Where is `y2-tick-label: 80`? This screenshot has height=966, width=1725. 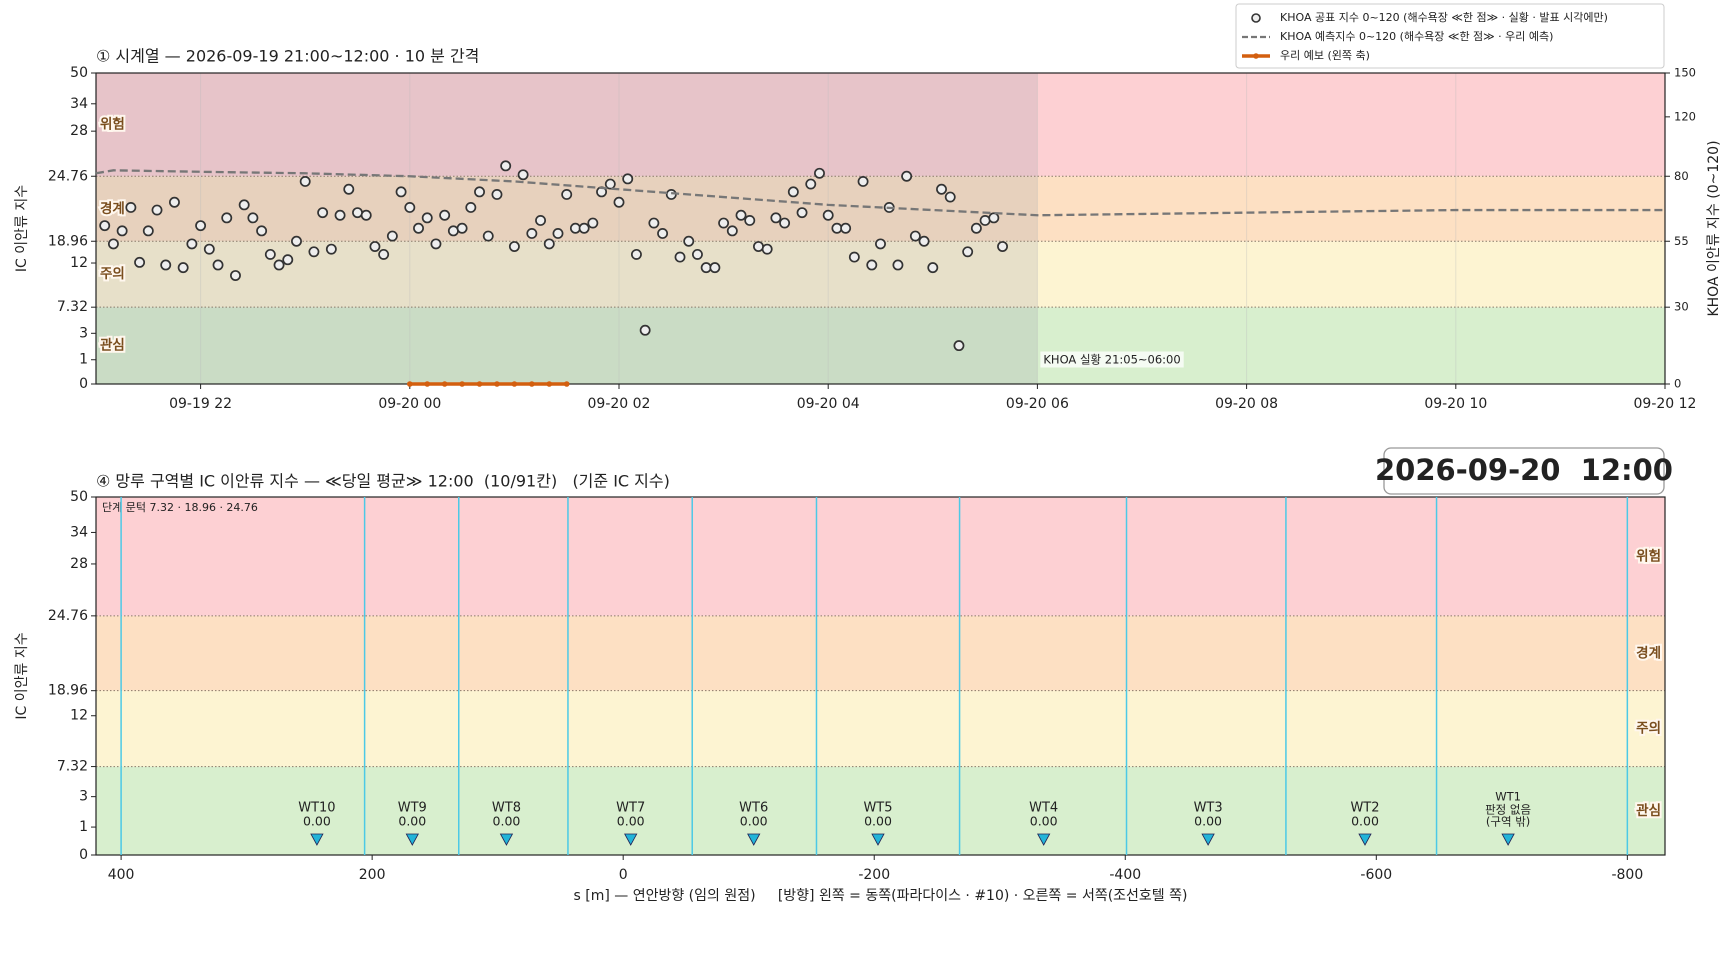 y2-tick-label: 80 is located at coordinates (1681, 176).